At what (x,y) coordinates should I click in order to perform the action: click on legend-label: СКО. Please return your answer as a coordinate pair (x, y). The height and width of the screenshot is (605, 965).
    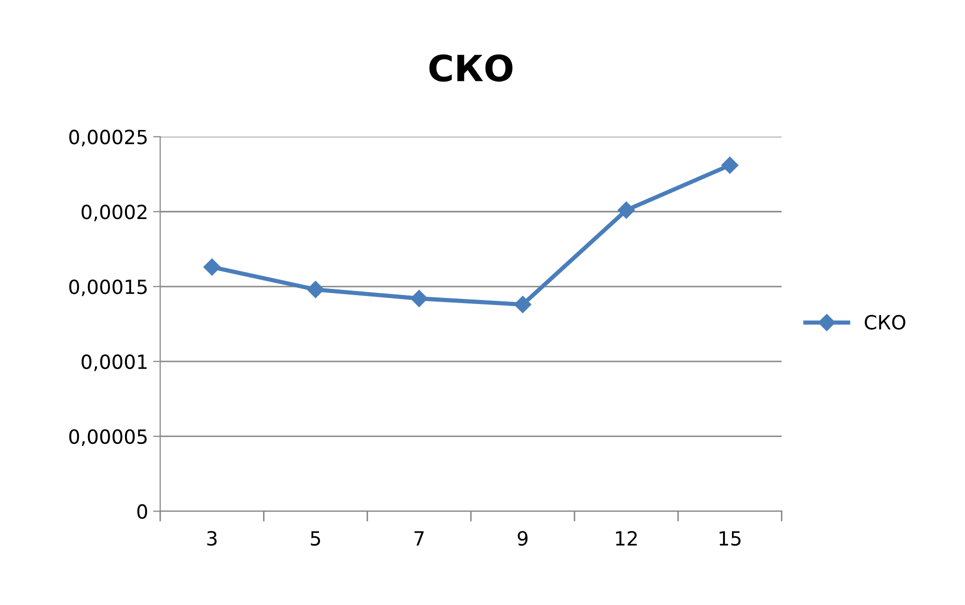
    Looking at the image, I should click on (885, 322).